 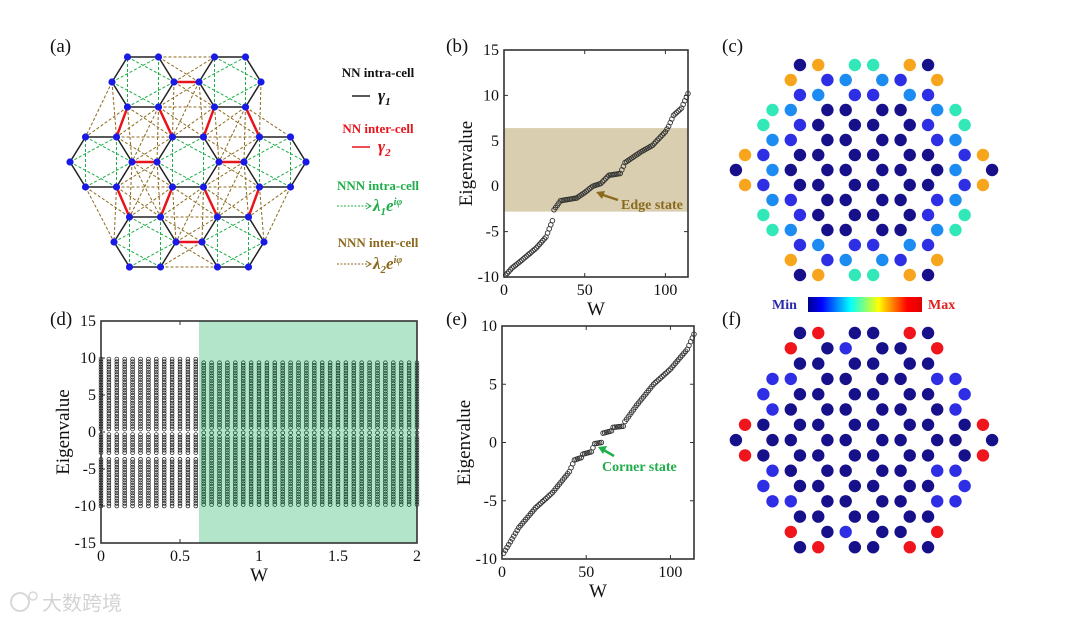 I want to click on y-tick-label: -5, so click(x=492, y=232).